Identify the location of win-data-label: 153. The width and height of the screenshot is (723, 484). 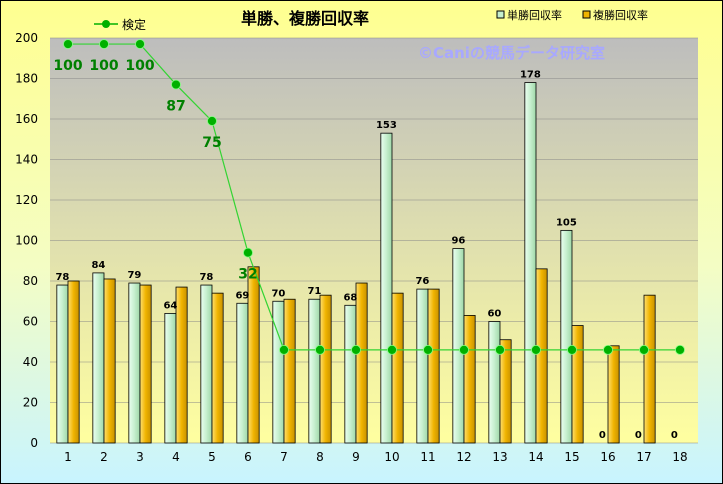
(386, 125).